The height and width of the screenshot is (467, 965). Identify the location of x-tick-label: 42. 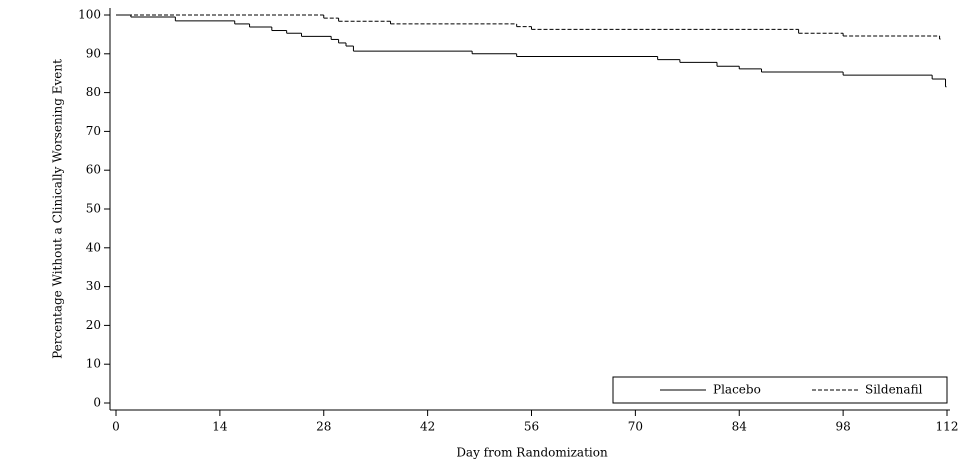
(427, 427).